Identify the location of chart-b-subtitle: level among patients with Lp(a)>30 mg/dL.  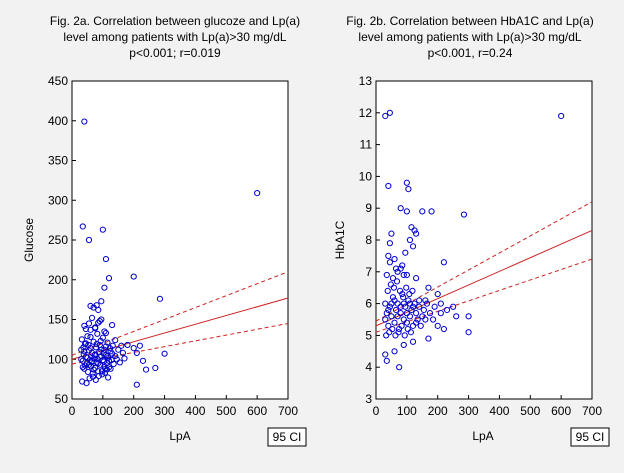
(469, 37).